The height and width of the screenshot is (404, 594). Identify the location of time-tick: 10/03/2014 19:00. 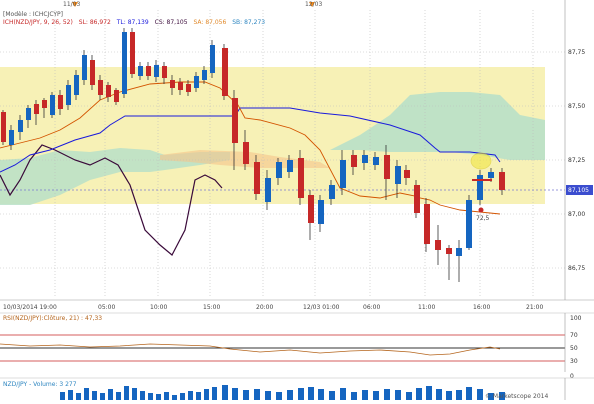
(30, 307).